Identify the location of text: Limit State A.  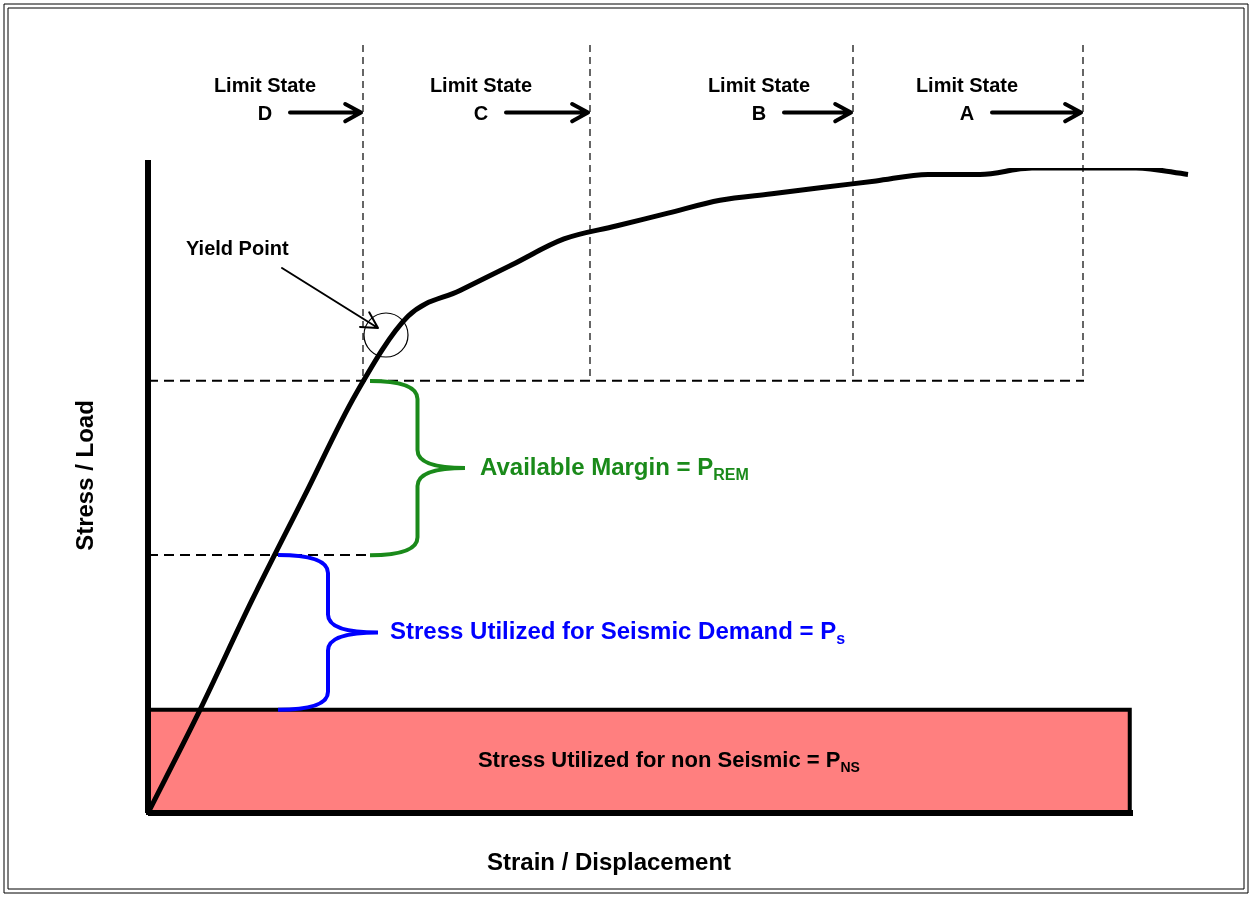
(967, 98).